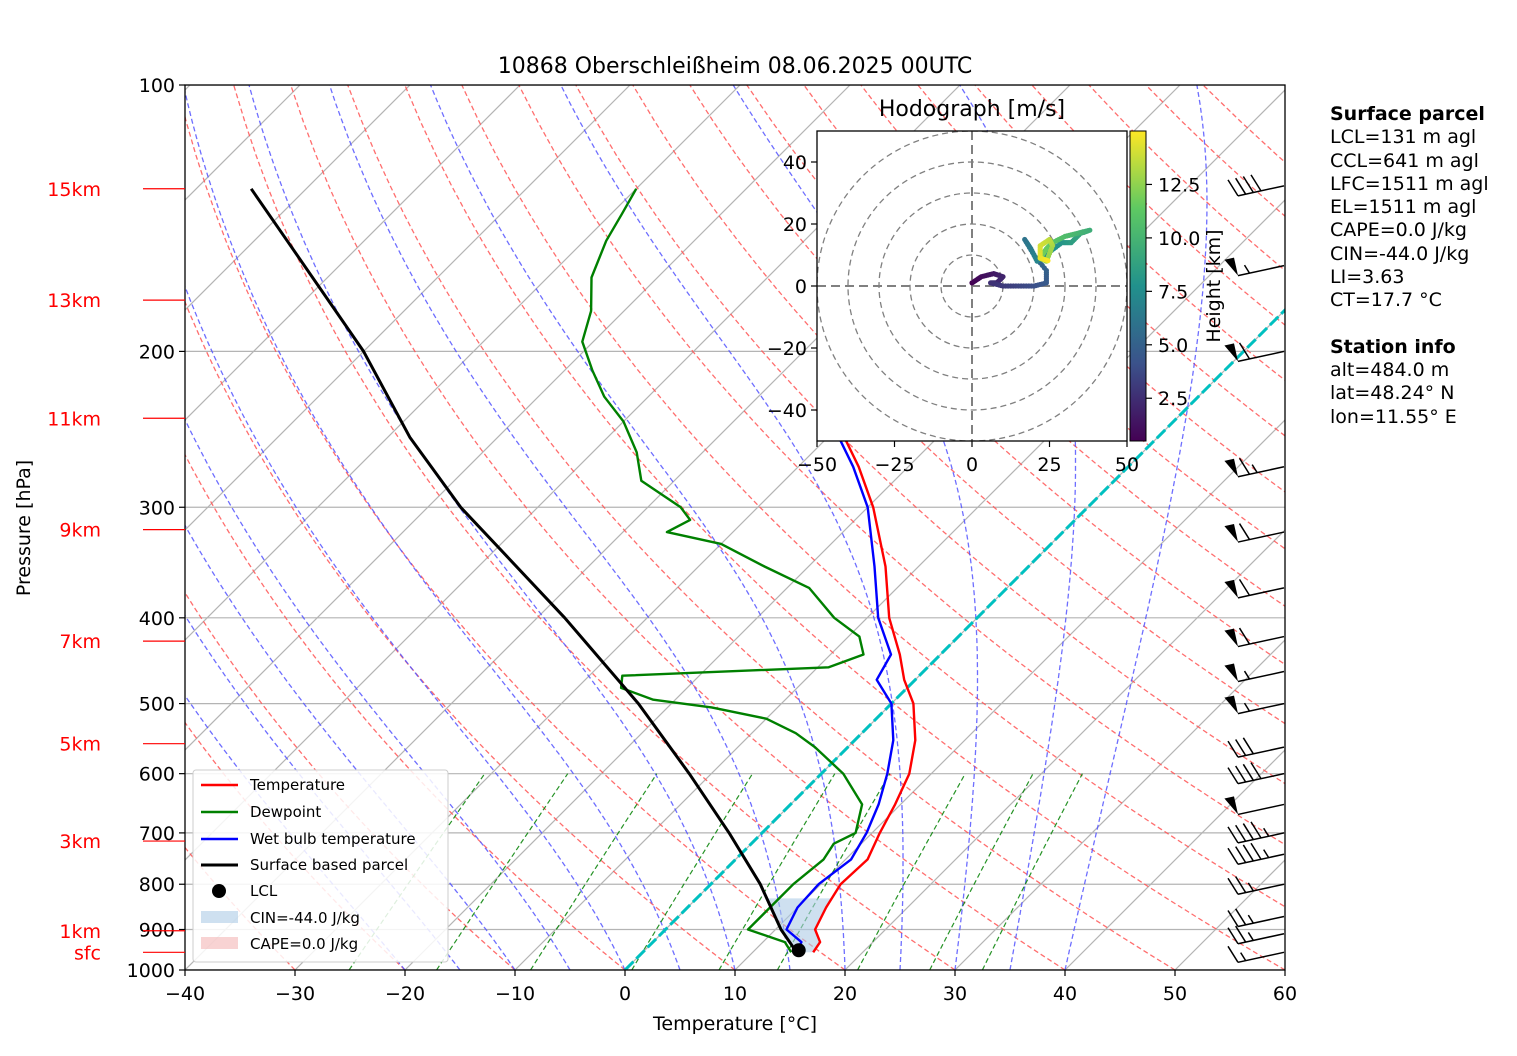 This screenshot has width=1517, height=1056. I want to click on x-tick-label: −20, so click(405, 994).